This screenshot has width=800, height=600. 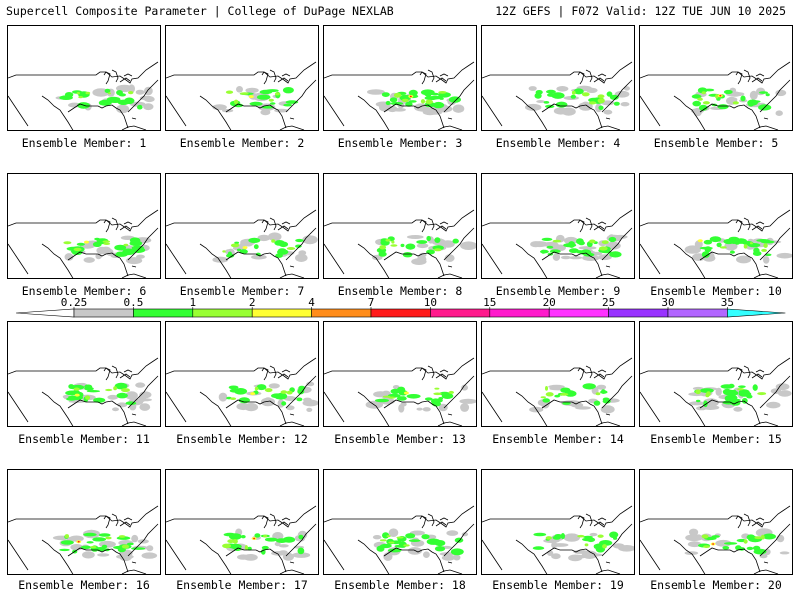 I want to click on colorbar-tick-label: 35, so click(x=727, y=302).